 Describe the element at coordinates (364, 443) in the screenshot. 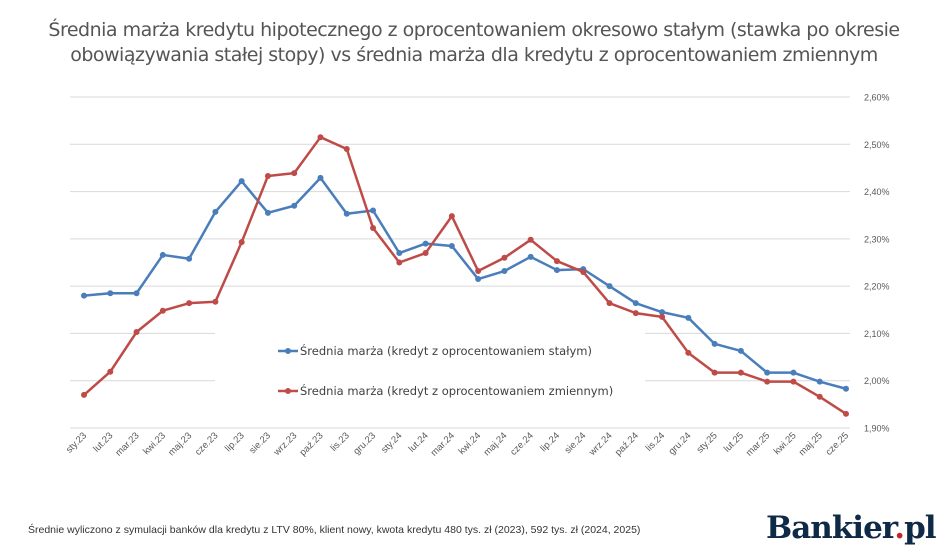

I see `x-tick-label: gru.23` at that location.